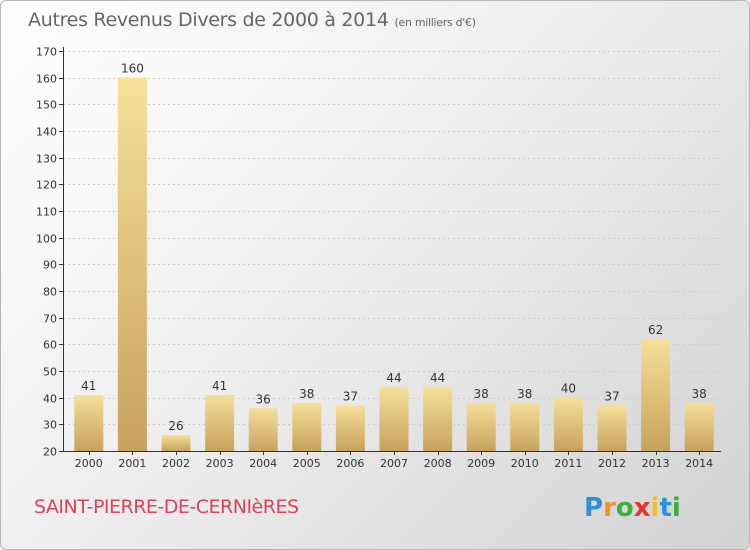 Image resolution: width=750 pixels, height=550 pixels. I want to click on proxiti-logo: Proxiti, so click(632, 508).